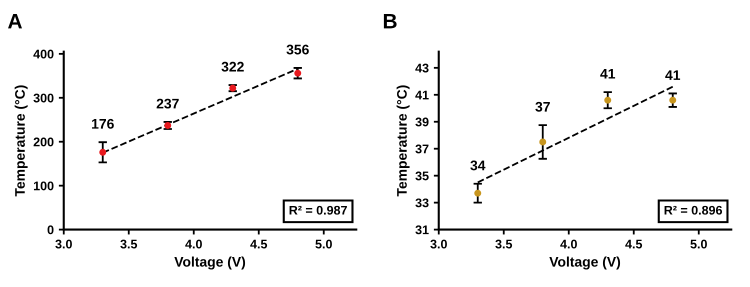 The image size is (750, 287). I want to click on y-tick-label: 200, so click(44, 142).